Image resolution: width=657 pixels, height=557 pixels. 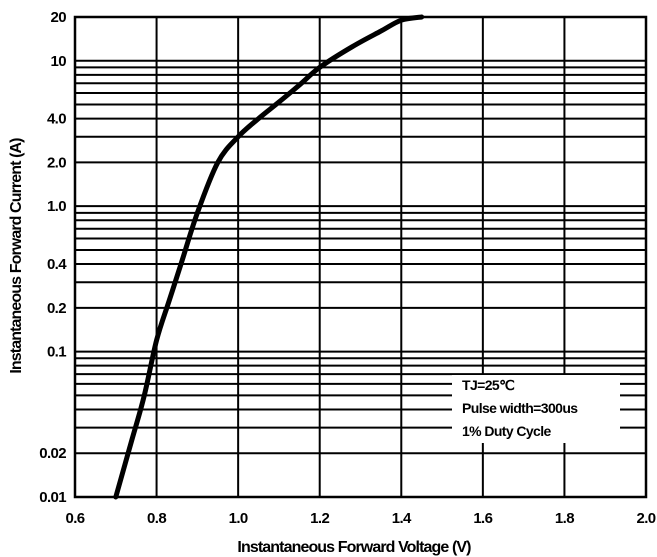 What do you see at coordinates (360, 518) in the screenshot?
I see `x-tick-labels: 0.6 0.8 1.0 1.2 1.4 1.6 1.8 2.0` at bounding box center [360, 518].